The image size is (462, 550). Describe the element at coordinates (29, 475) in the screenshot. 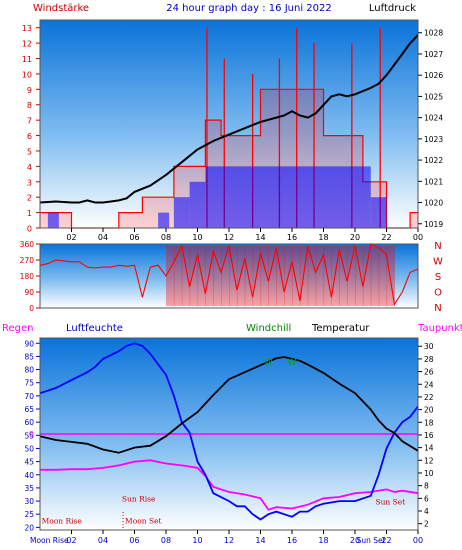

I see `left-axis-tick-label: 40` at that location.